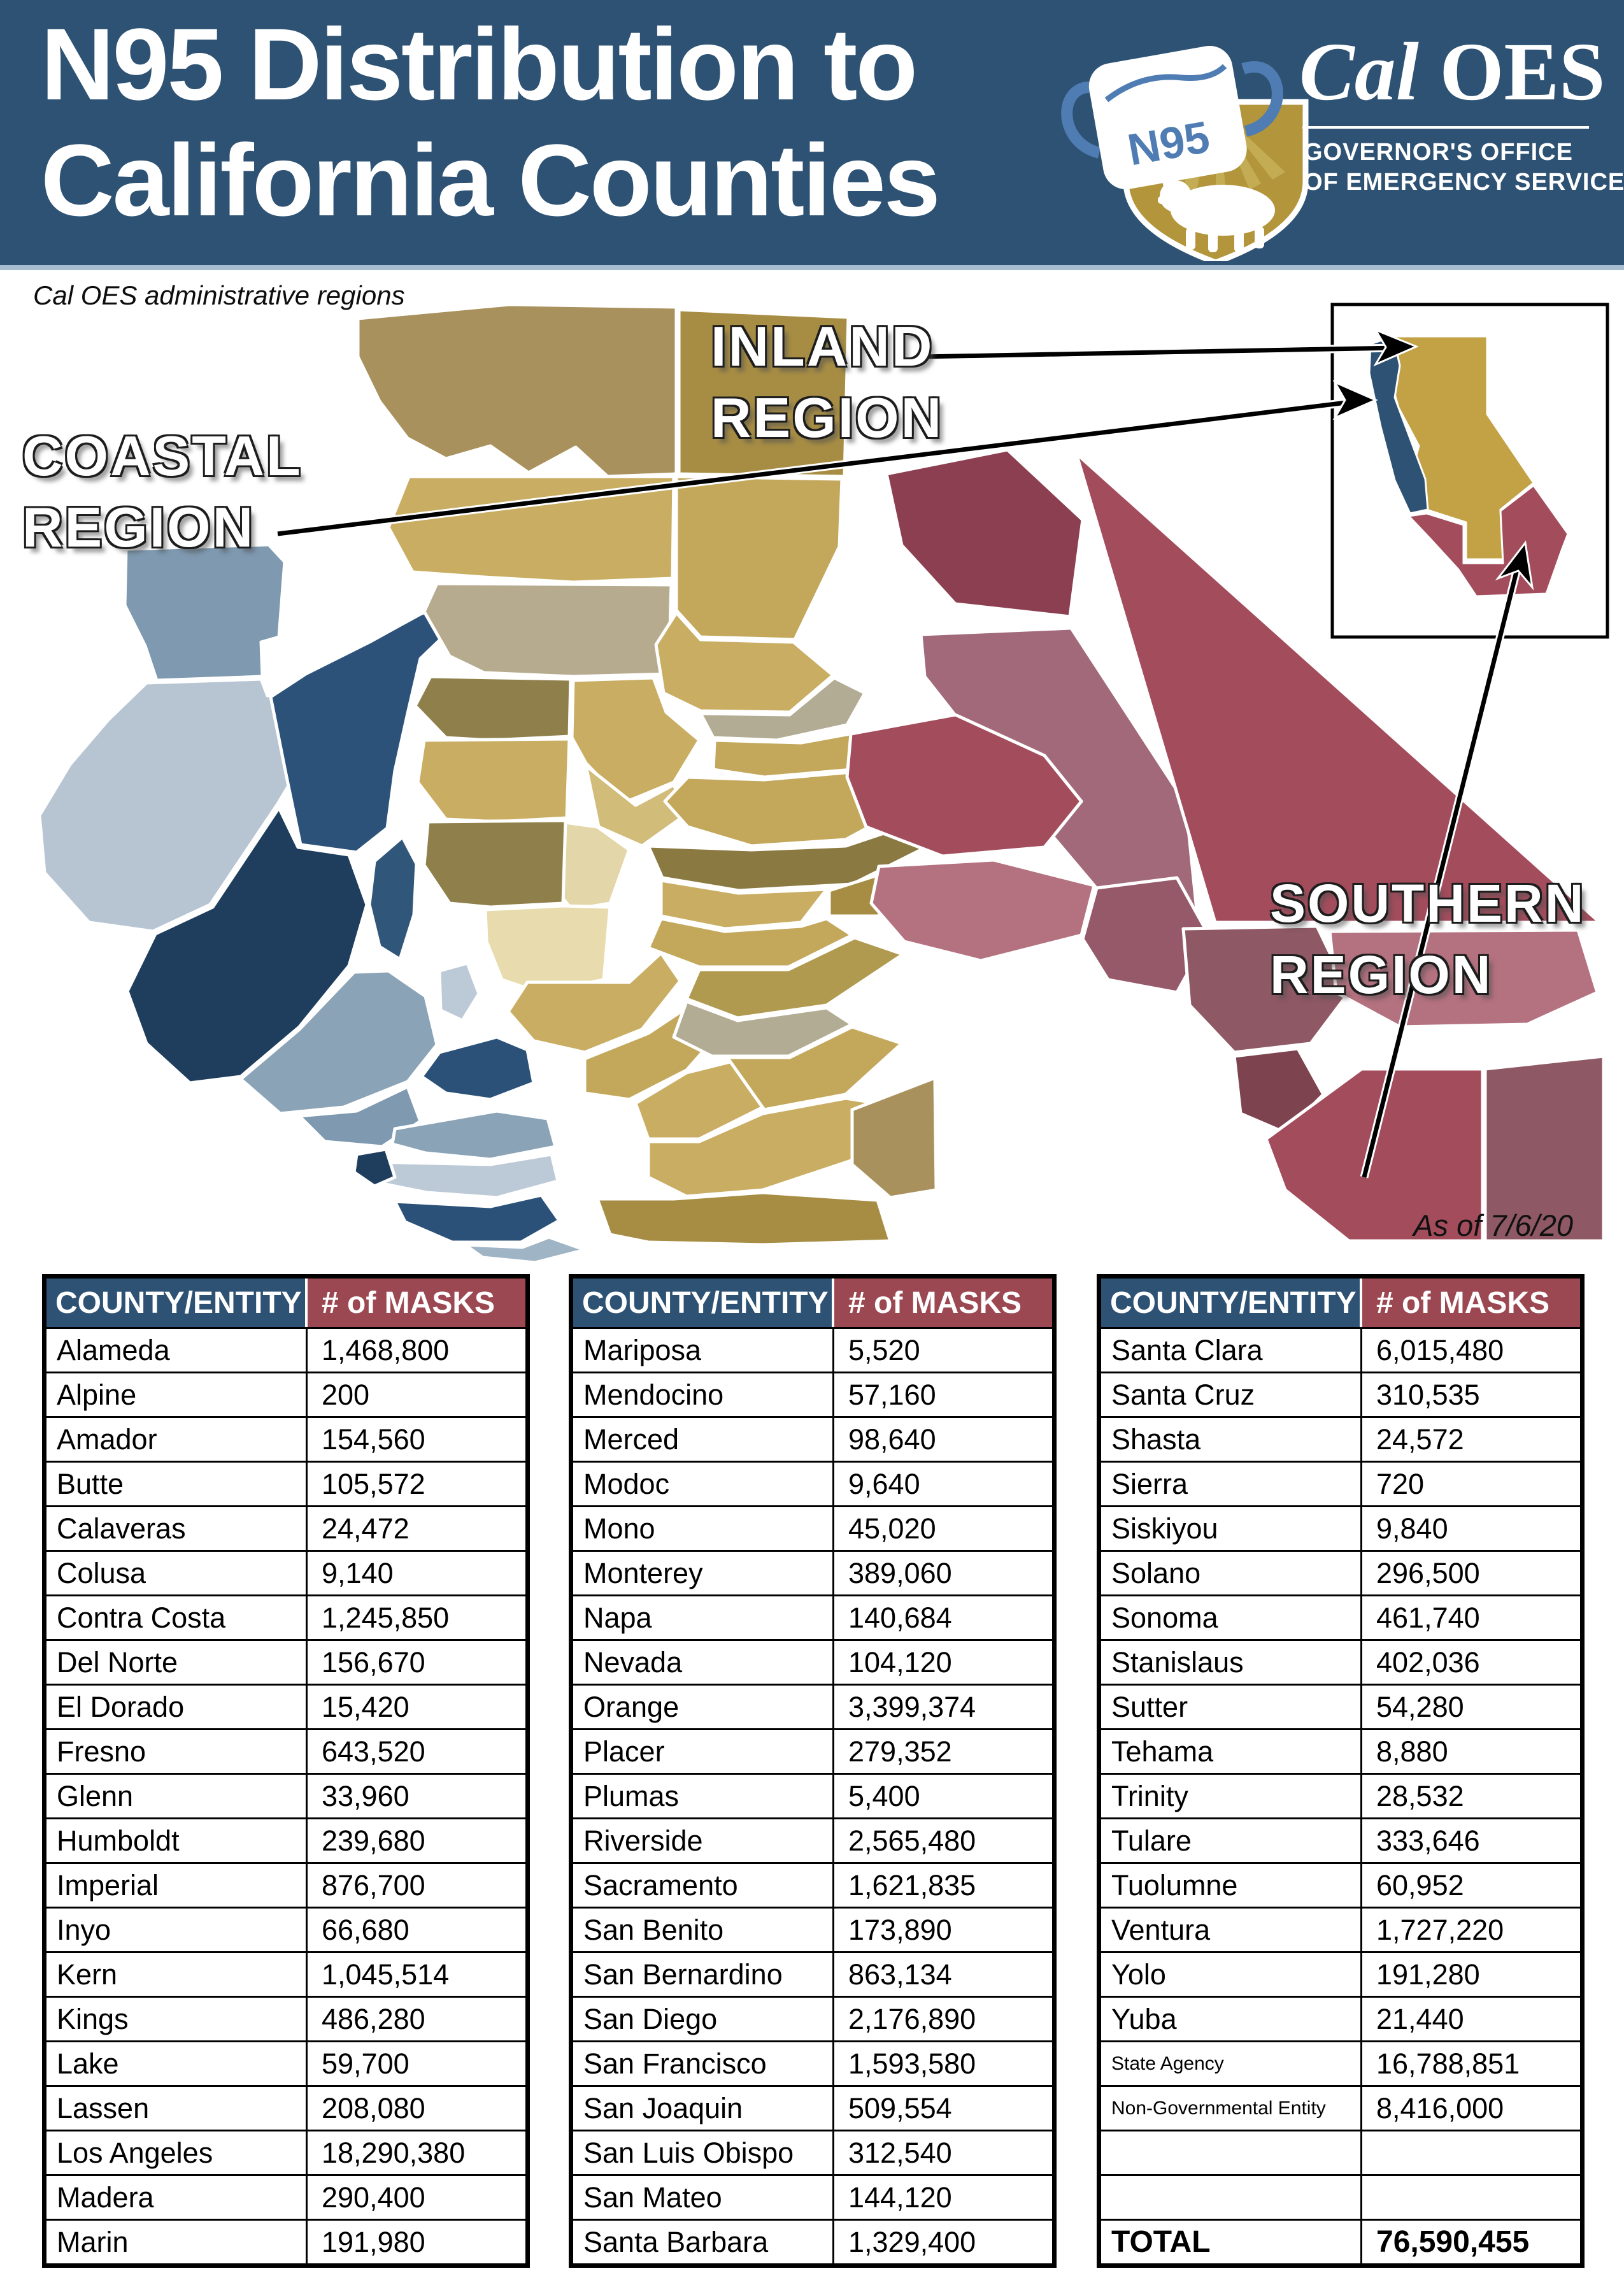  Describe the element at coordinates (1440, 1349) in the screenshot. I see `masks-cell: 6,015,480` at that location.